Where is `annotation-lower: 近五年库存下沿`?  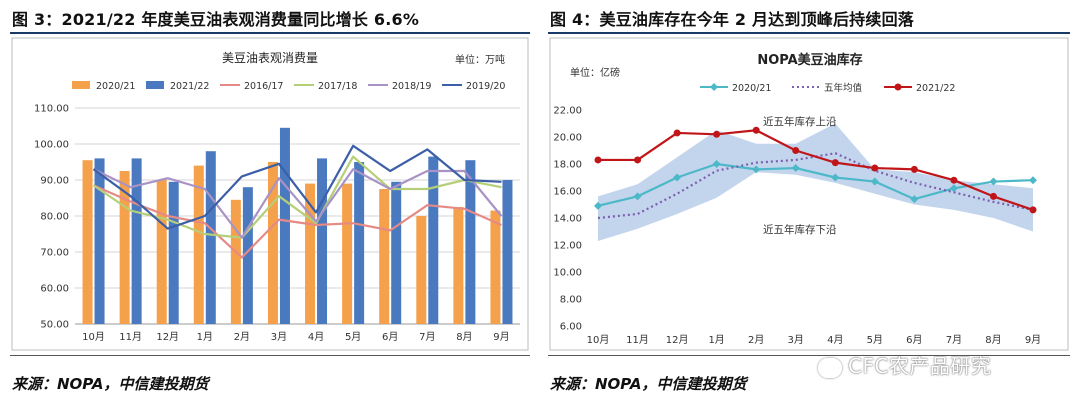
annotation-lower: 近五年库存下沿 is located at coordinates (800, 229).